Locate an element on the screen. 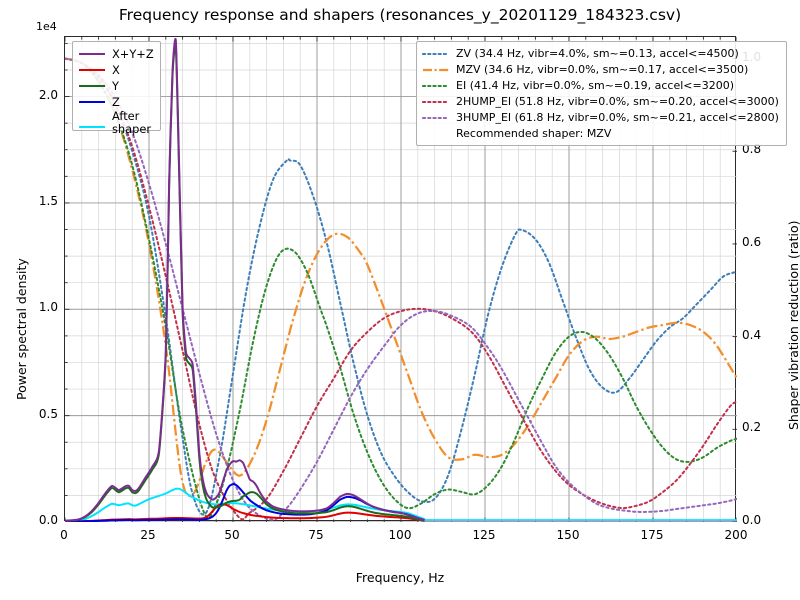 Image resolution: width=800 pixels, height=600 pixels. legend-line-sample-y is located at coordinates (92, 86).